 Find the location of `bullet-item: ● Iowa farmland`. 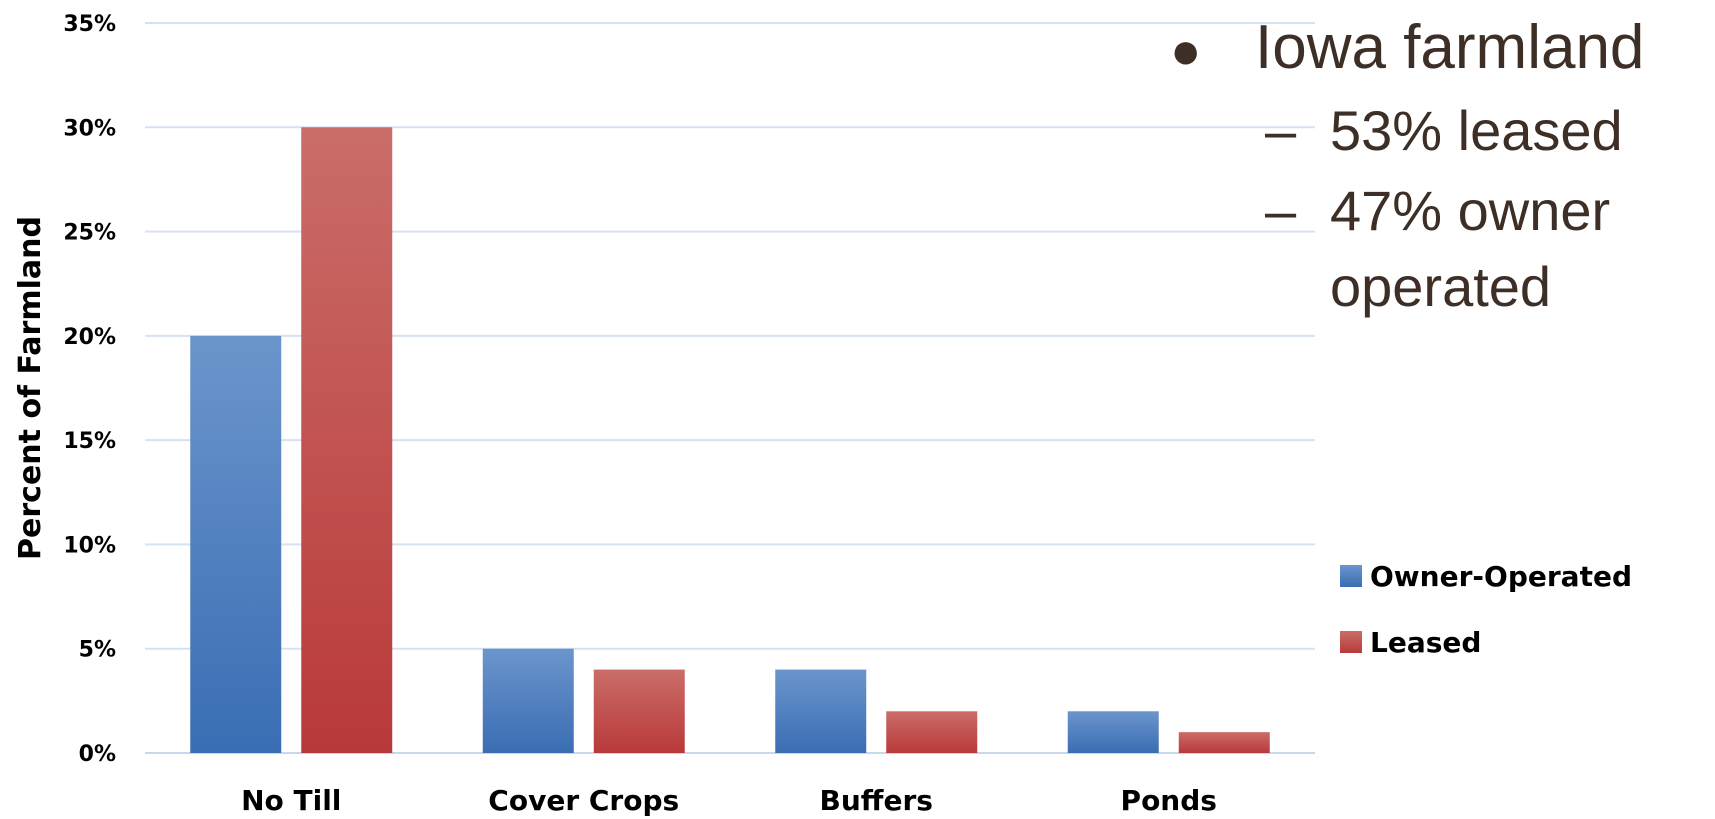

bullet-item: ● Iowa farmland is located at coordinates (1410, 49).